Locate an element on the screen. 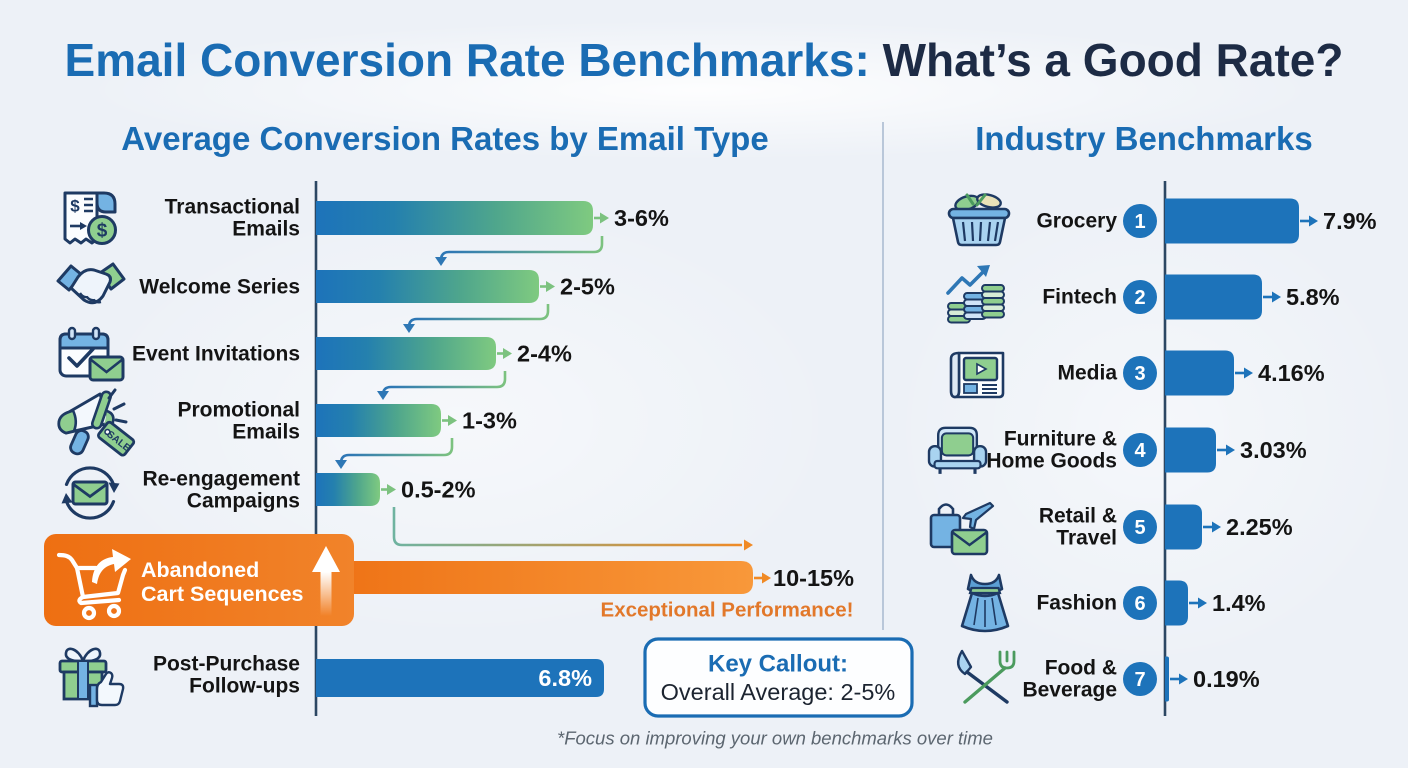  svg-text: Food & is located at coordinates (1081, 668).